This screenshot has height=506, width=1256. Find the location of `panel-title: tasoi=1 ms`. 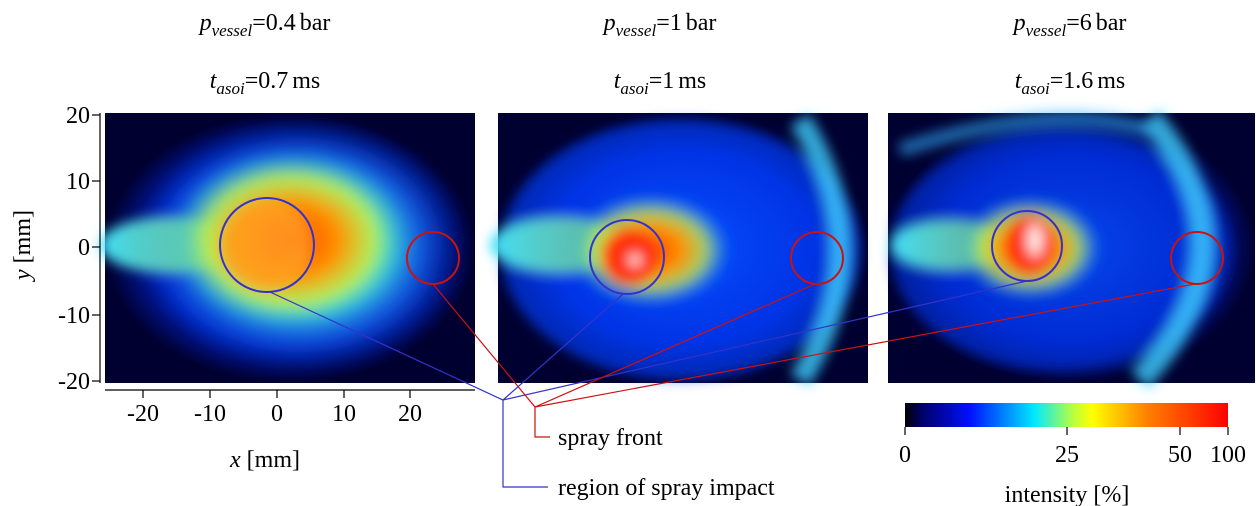

panel-title: tasoi=1 ms is located at coordinates (660, 83).